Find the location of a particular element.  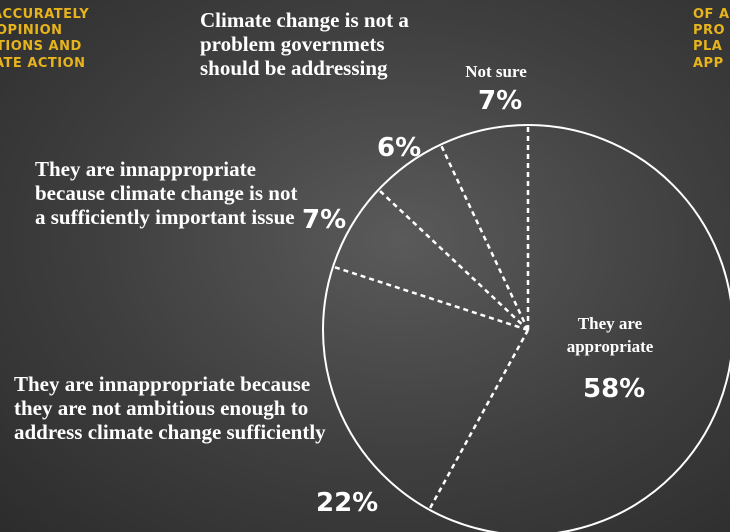

background-text: ACCURATELY is located at coordinates (45, 14).